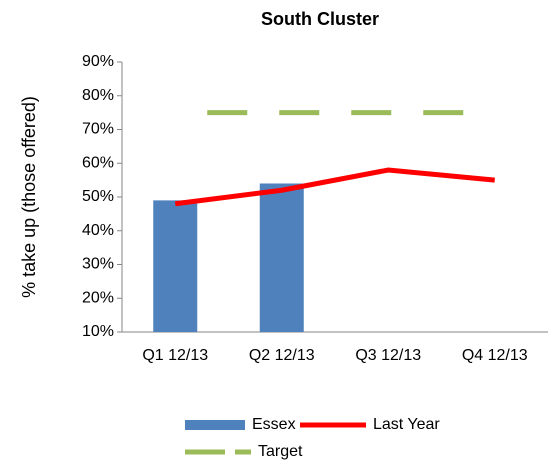  Describe the element at coordinates (175, 355) in the screenshot. I see `x-tick-label: Q1 12/13` at that location.